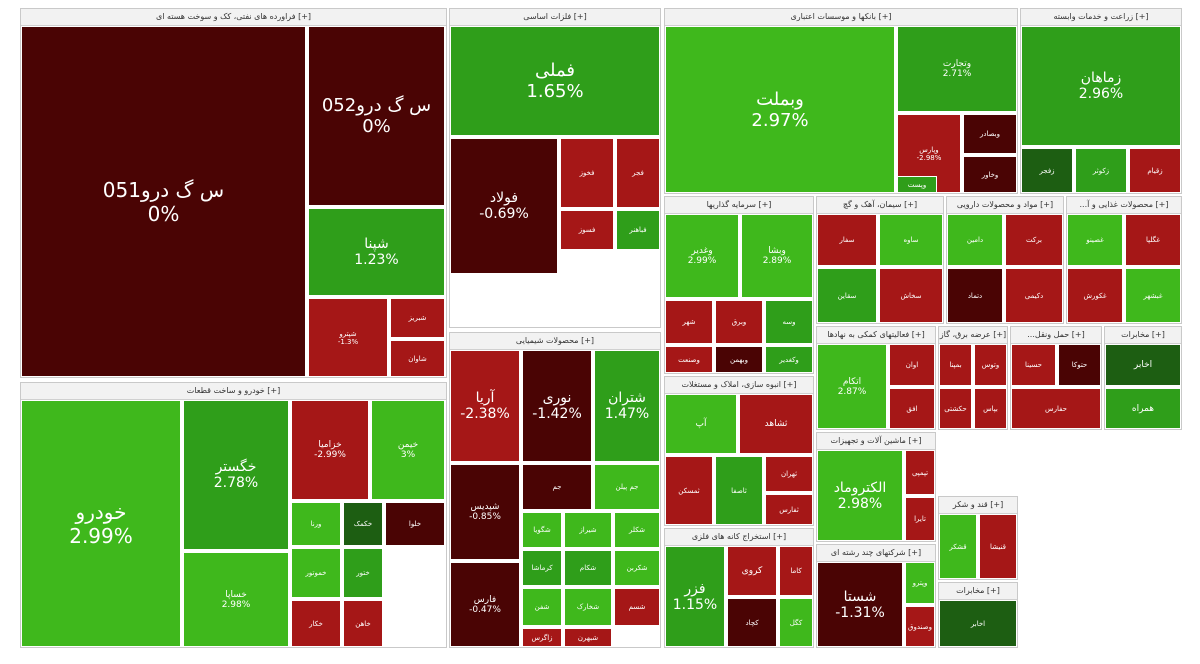 This screenshot has height=664, width=1200. I want to click on stock-tile: همراه, so click(1143, 408).